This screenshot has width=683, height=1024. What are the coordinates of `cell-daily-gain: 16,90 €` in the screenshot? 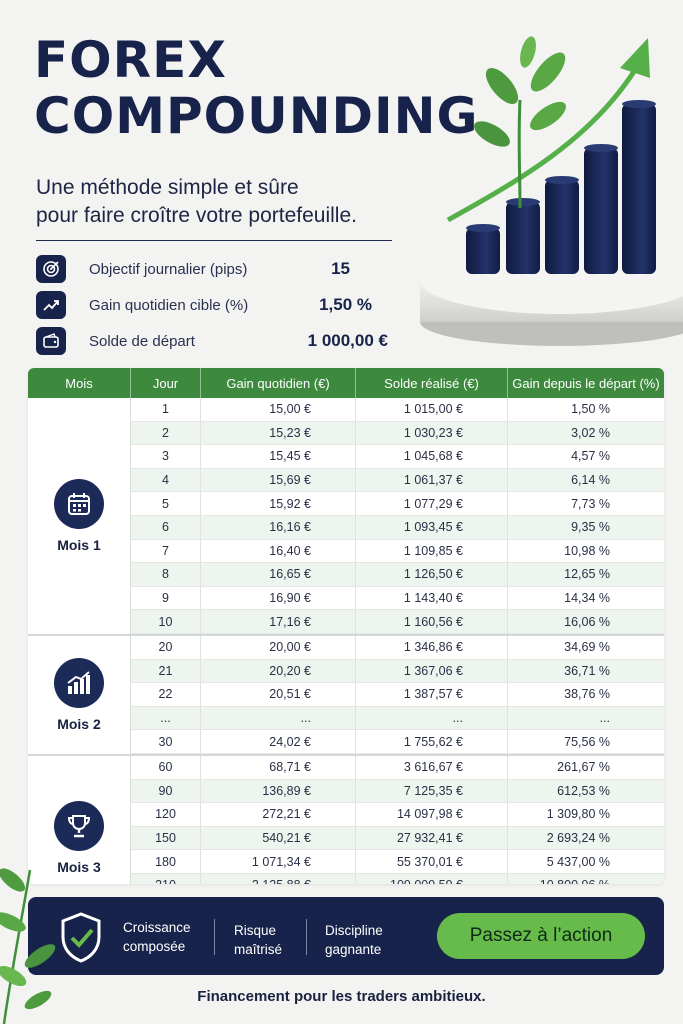 It's located at (278, 598).